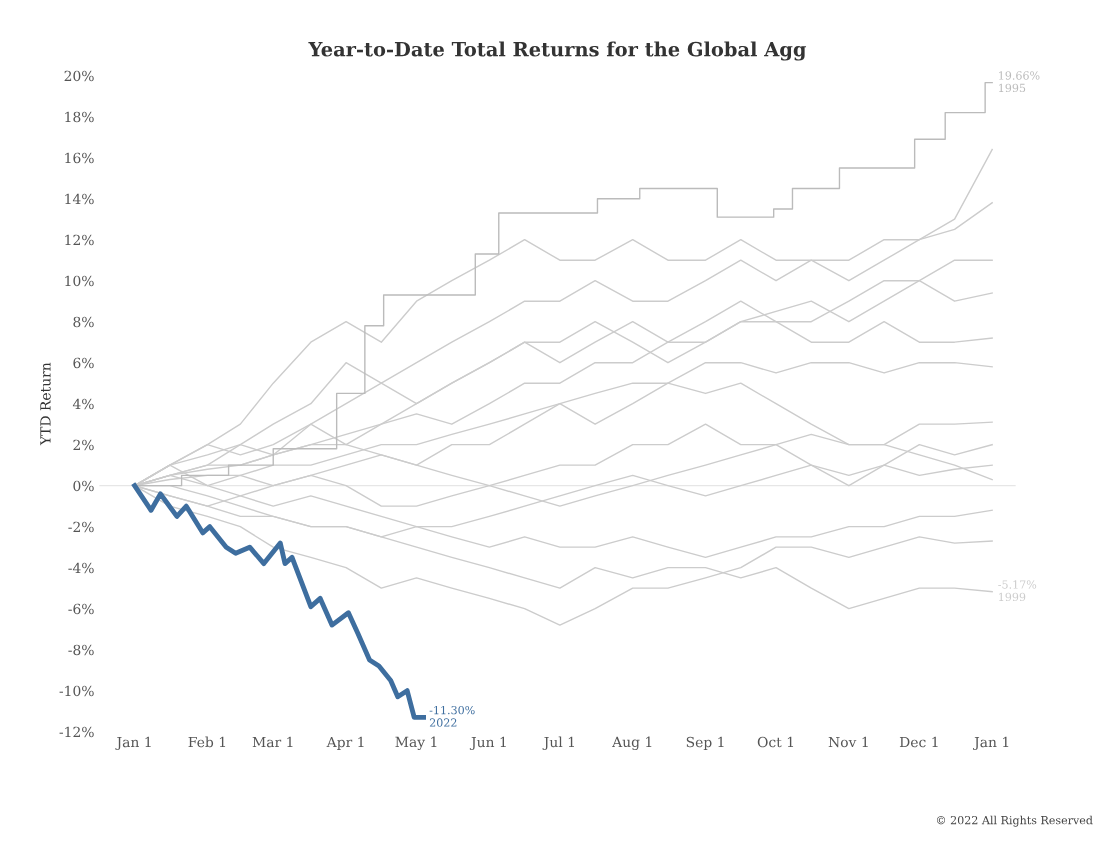  I want to click on x-tick-label: Feb 1, so click(207, 742).